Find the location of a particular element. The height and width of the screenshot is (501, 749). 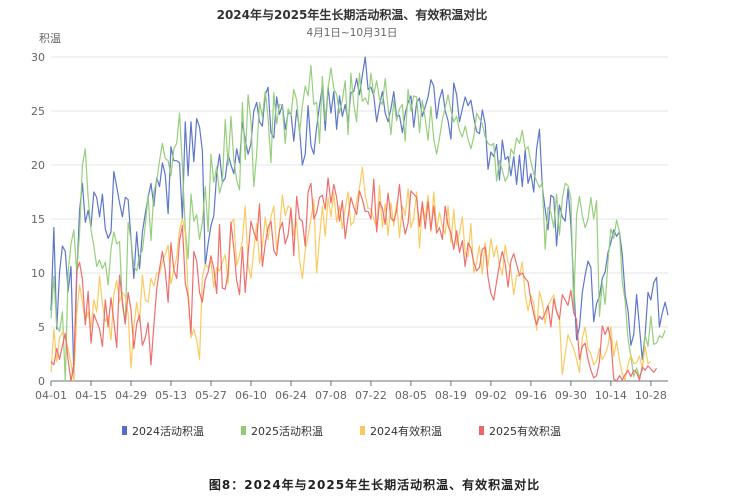

y-tick-label: 10 is located at coordinates (38, 273).